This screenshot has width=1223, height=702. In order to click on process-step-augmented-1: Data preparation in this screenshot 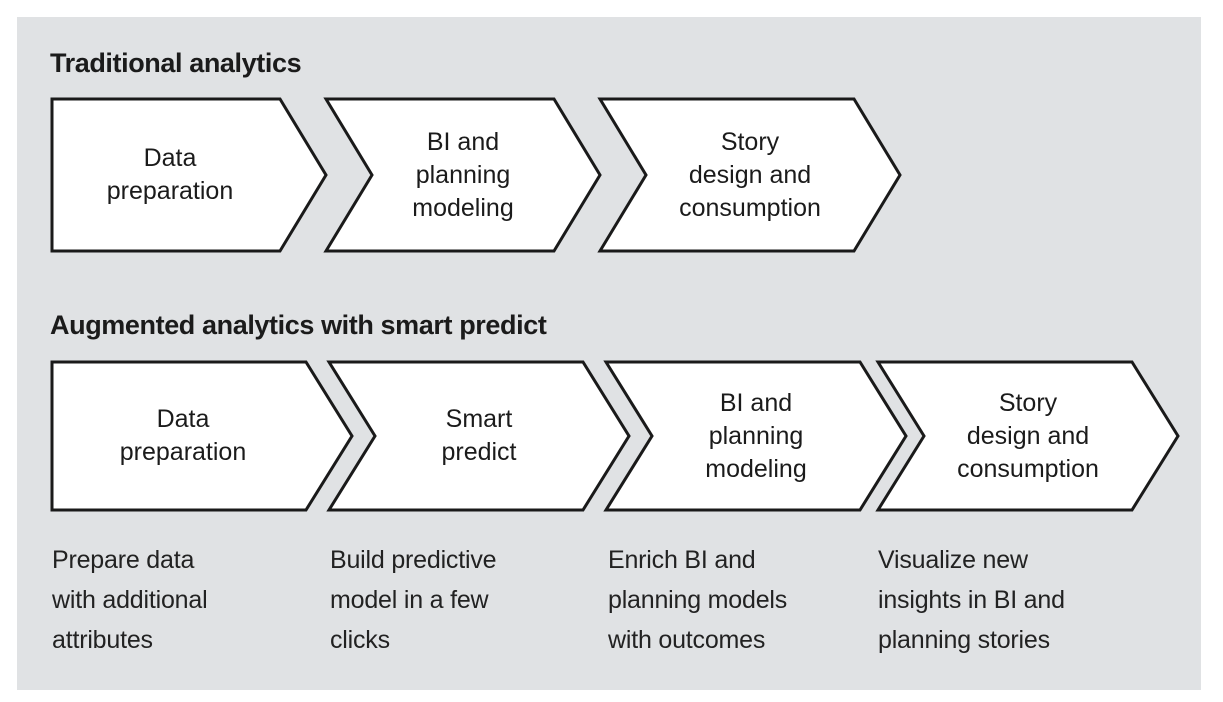, I will do `click(202, 436)`.